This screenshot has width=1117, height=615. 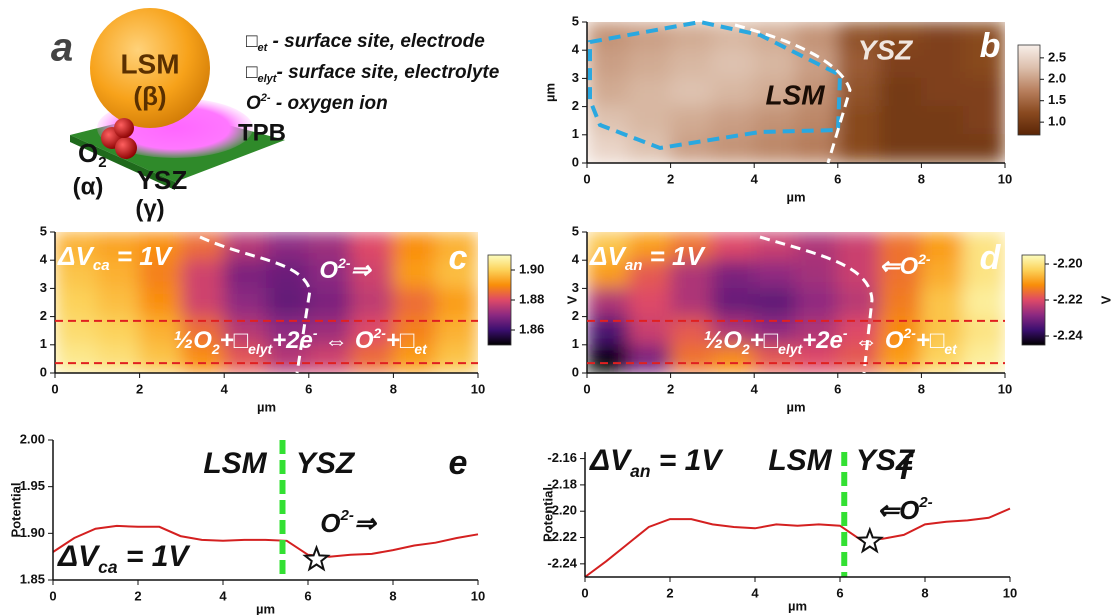 What do you see at coordinates (266, 302) in the screenshot?
I see `heatmap` at bounding box center [266, 302].